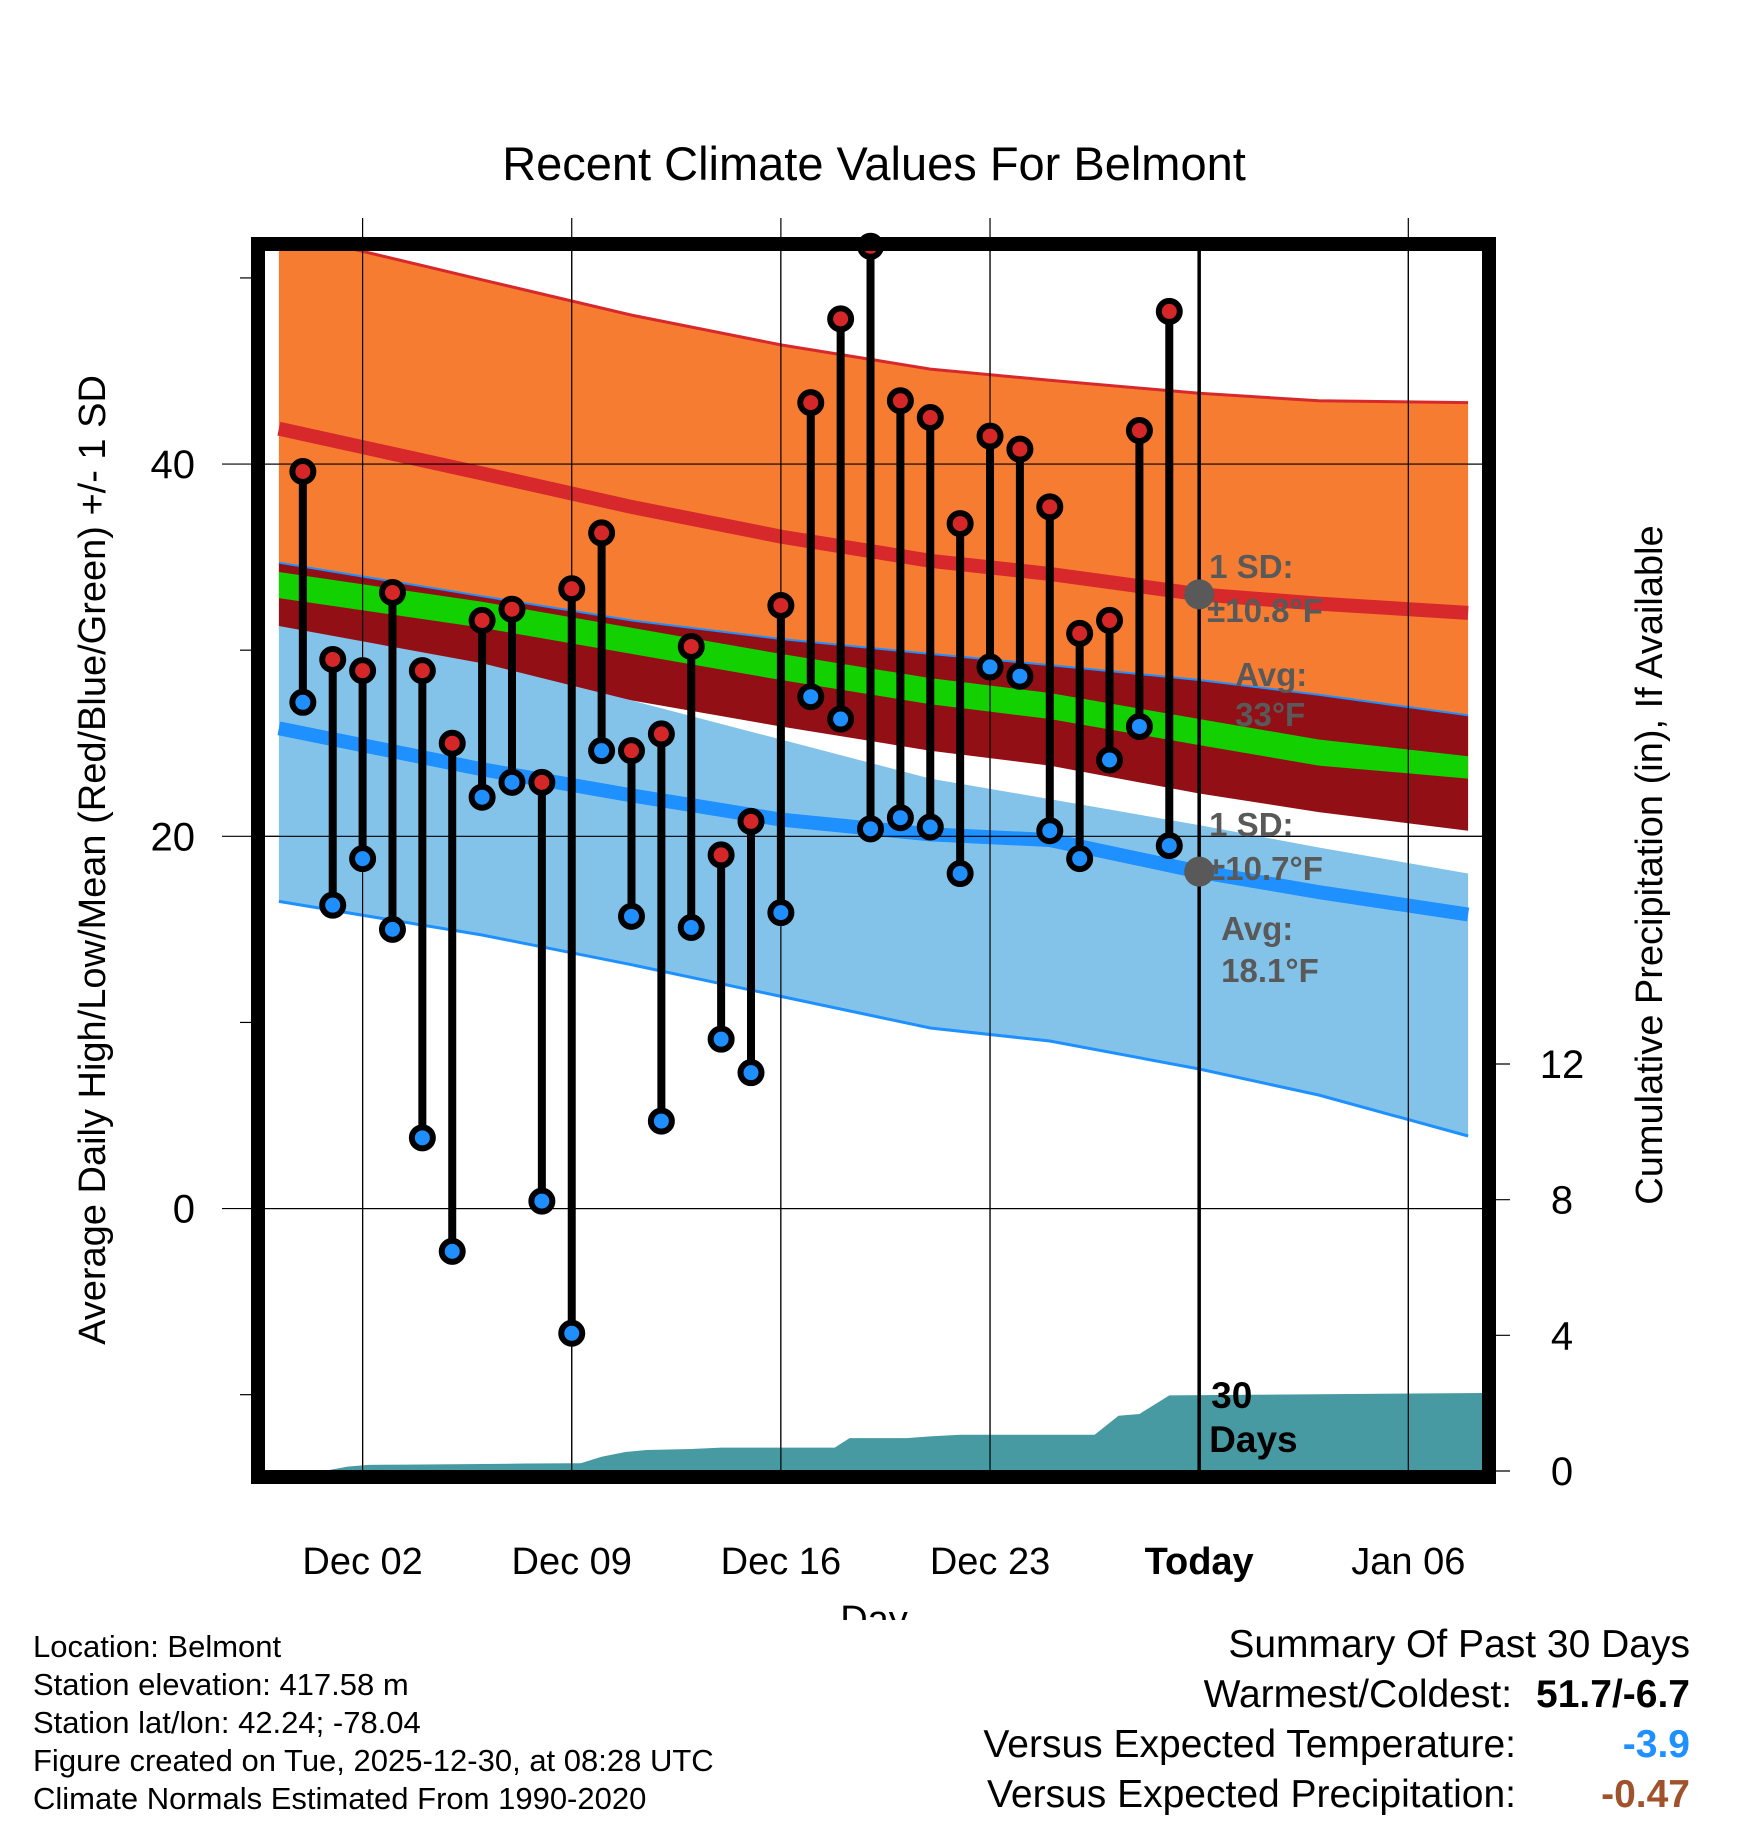 This screenshot has width=1748, height=1828. What do you see at coordinates (1562, 1065) in the screenshot?
I see `y-right-tick-label: 12` at bounding box center [1562, 1065].